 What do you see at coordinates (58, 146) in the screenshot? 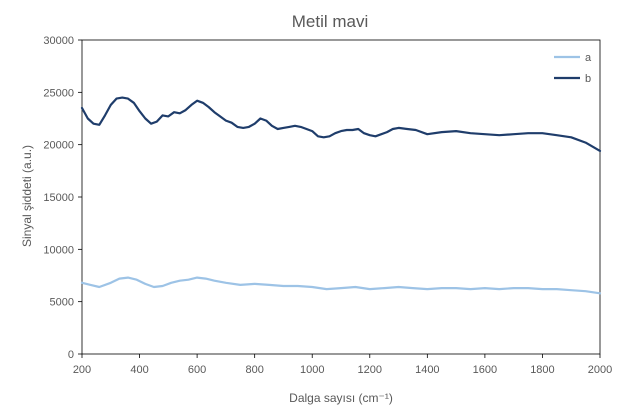
I see `y-tick-label: 20000` at bounding box center [58, 146].